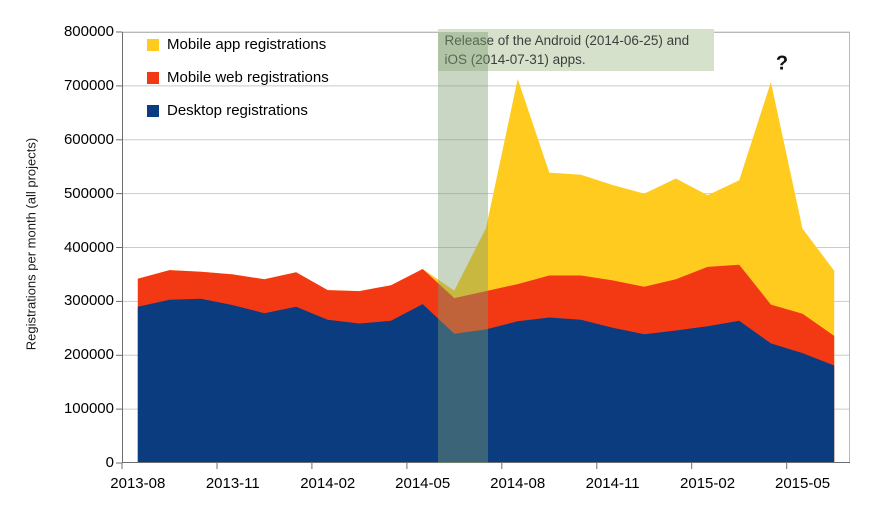  Describe the element at coordinates (802, 483) in the screenshot. I see `x-tick-label: 2015-05` at that location.